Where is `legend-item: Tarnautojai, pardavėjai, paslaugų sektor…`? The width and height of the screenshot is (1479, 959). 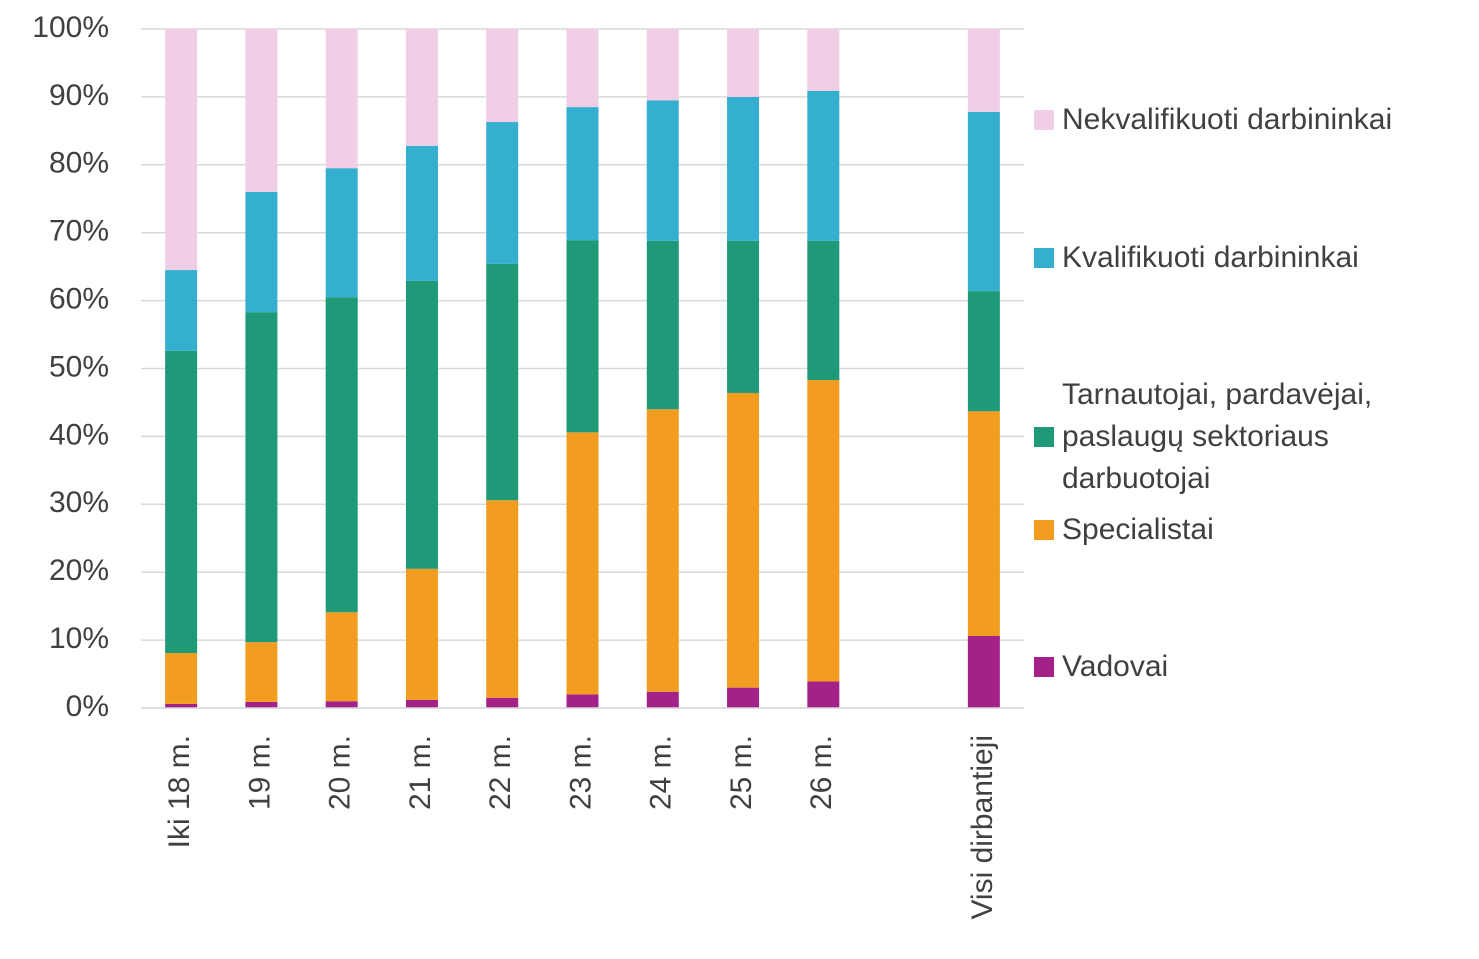 legend-item: Tarnautojai, pardavėjai, paslaugų sektor… is located at coordinates (1254, 437).